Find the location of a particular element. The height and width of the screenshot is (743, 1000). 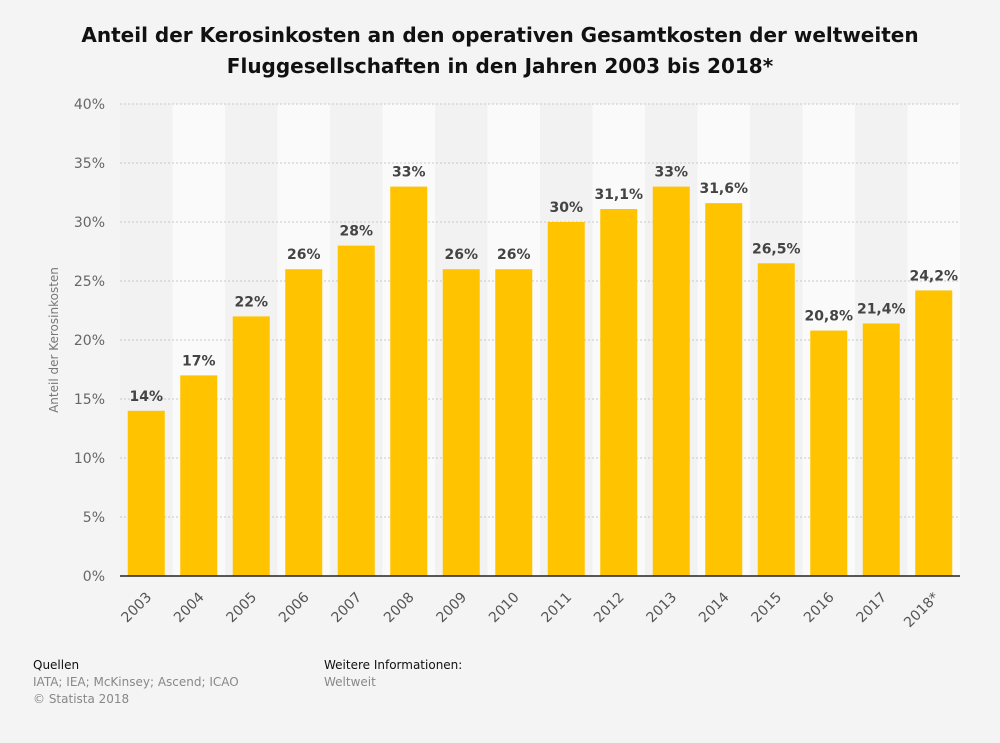

data-label: 17% is located at coordinates (199, 361).